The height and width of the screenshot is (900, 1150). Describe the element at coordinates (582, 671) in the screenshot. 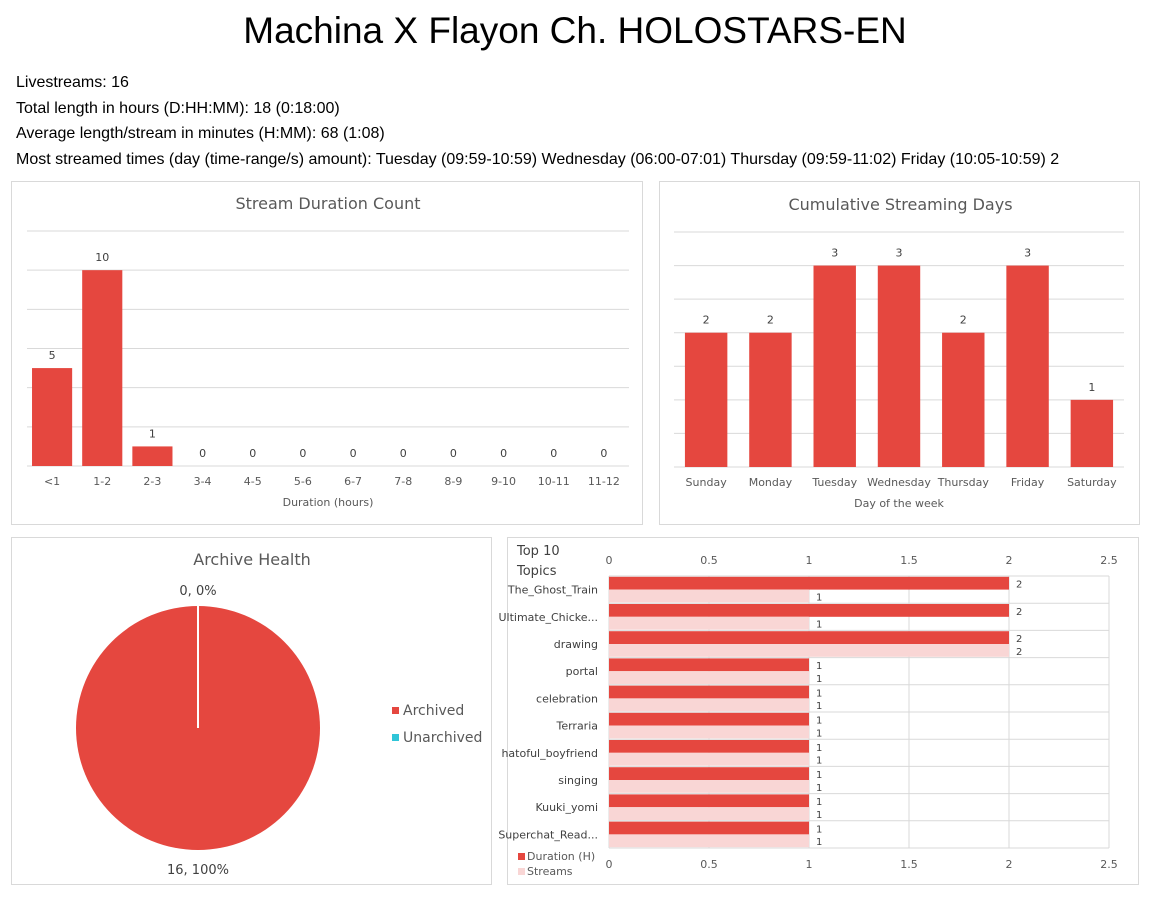

I see `category-label-portal: portal` at that location.